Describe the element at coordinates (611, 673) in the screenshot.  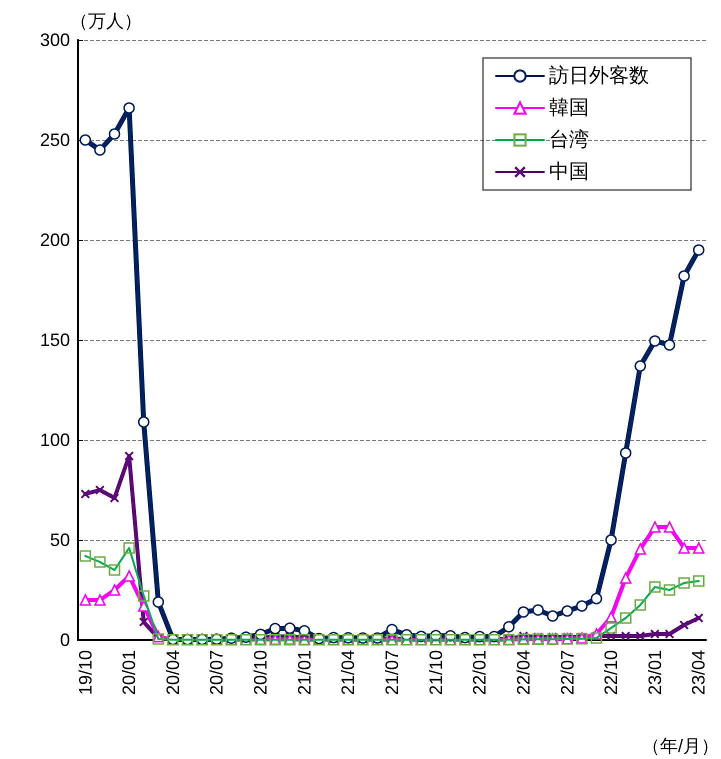
I see `x-tick-label: 22/10` at that location.